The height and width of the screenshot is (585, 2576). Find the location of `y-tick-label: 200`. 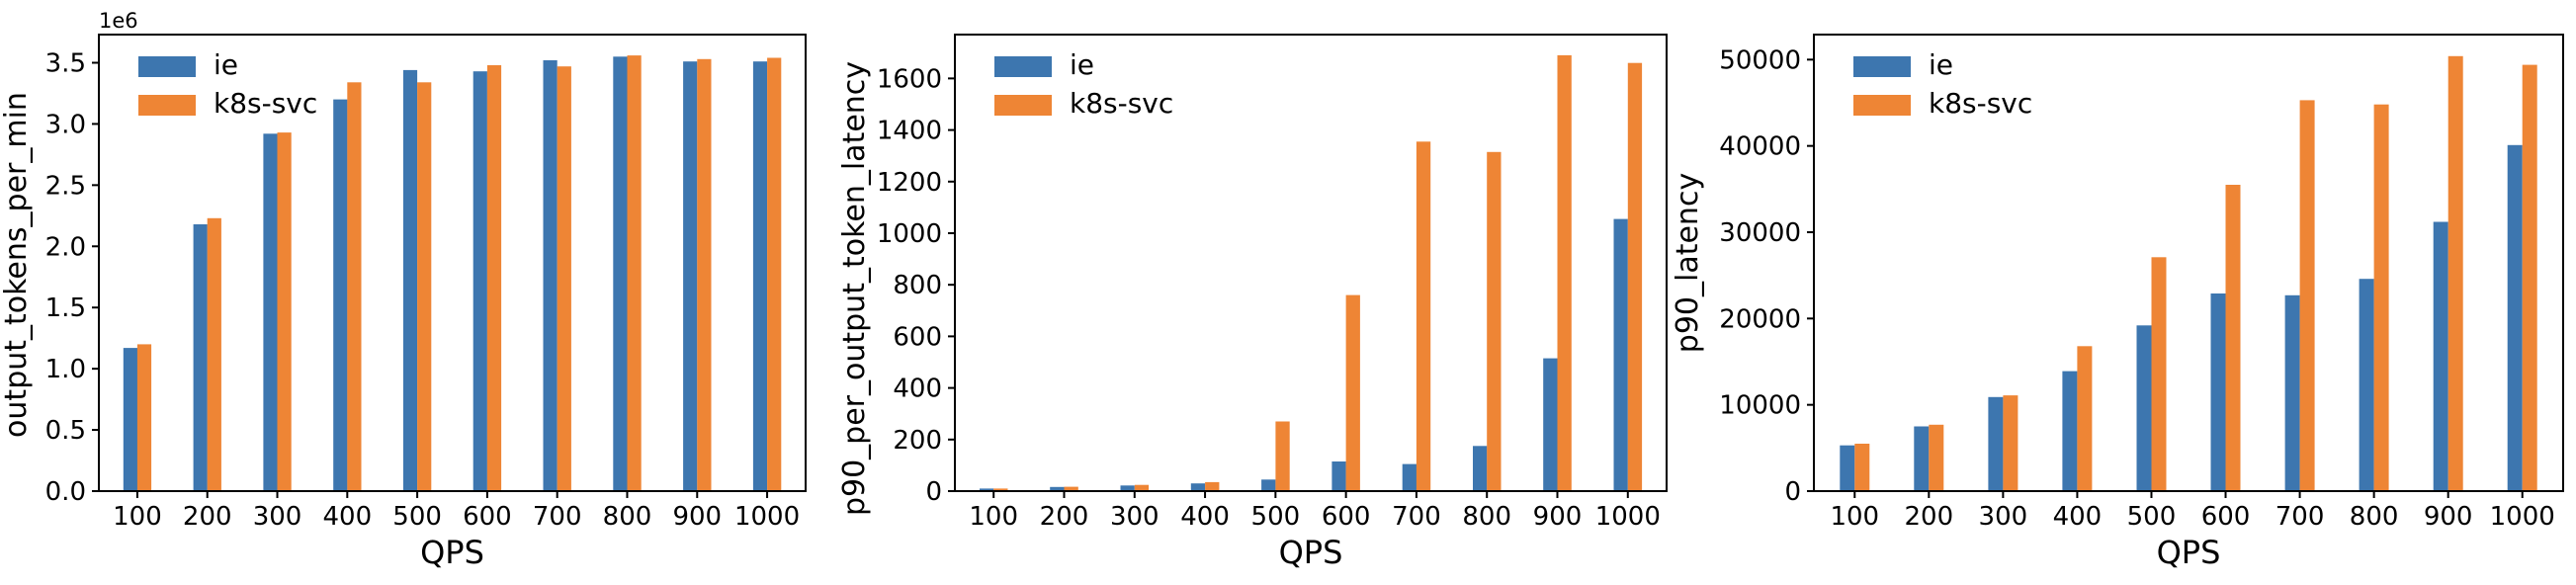

y-tick-label: 200 is located at coordinates (917, 441).